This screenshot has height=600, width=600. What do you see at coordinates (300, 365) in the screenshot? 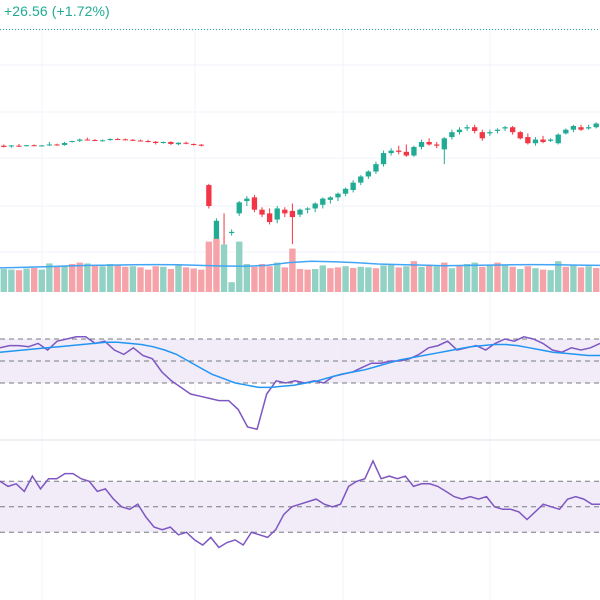
I see `oscillator-1-signal-line` at bounding box center [300, 365].